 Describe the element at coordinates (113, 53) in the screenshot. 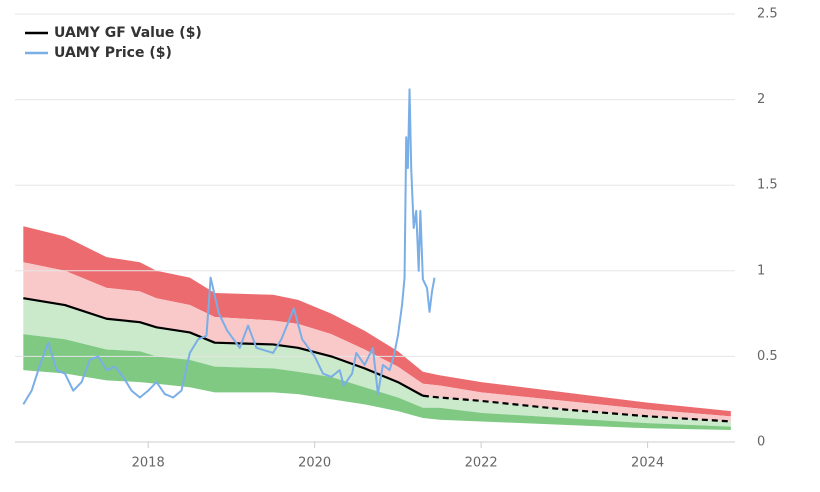

I see `legend-label: UAMY Price ($)` at that location.